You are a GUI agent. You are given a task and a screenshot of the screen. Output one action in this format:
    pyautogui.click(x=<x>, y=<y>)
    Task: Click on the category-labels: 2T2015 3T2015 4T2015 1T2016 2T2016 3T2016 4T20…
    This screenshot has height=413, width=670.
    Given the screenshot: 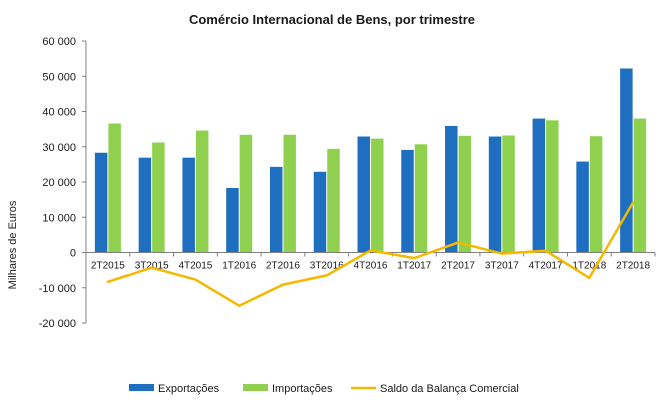 What is the action you would take?
    pyautogui.click(x=371, y=266)
    